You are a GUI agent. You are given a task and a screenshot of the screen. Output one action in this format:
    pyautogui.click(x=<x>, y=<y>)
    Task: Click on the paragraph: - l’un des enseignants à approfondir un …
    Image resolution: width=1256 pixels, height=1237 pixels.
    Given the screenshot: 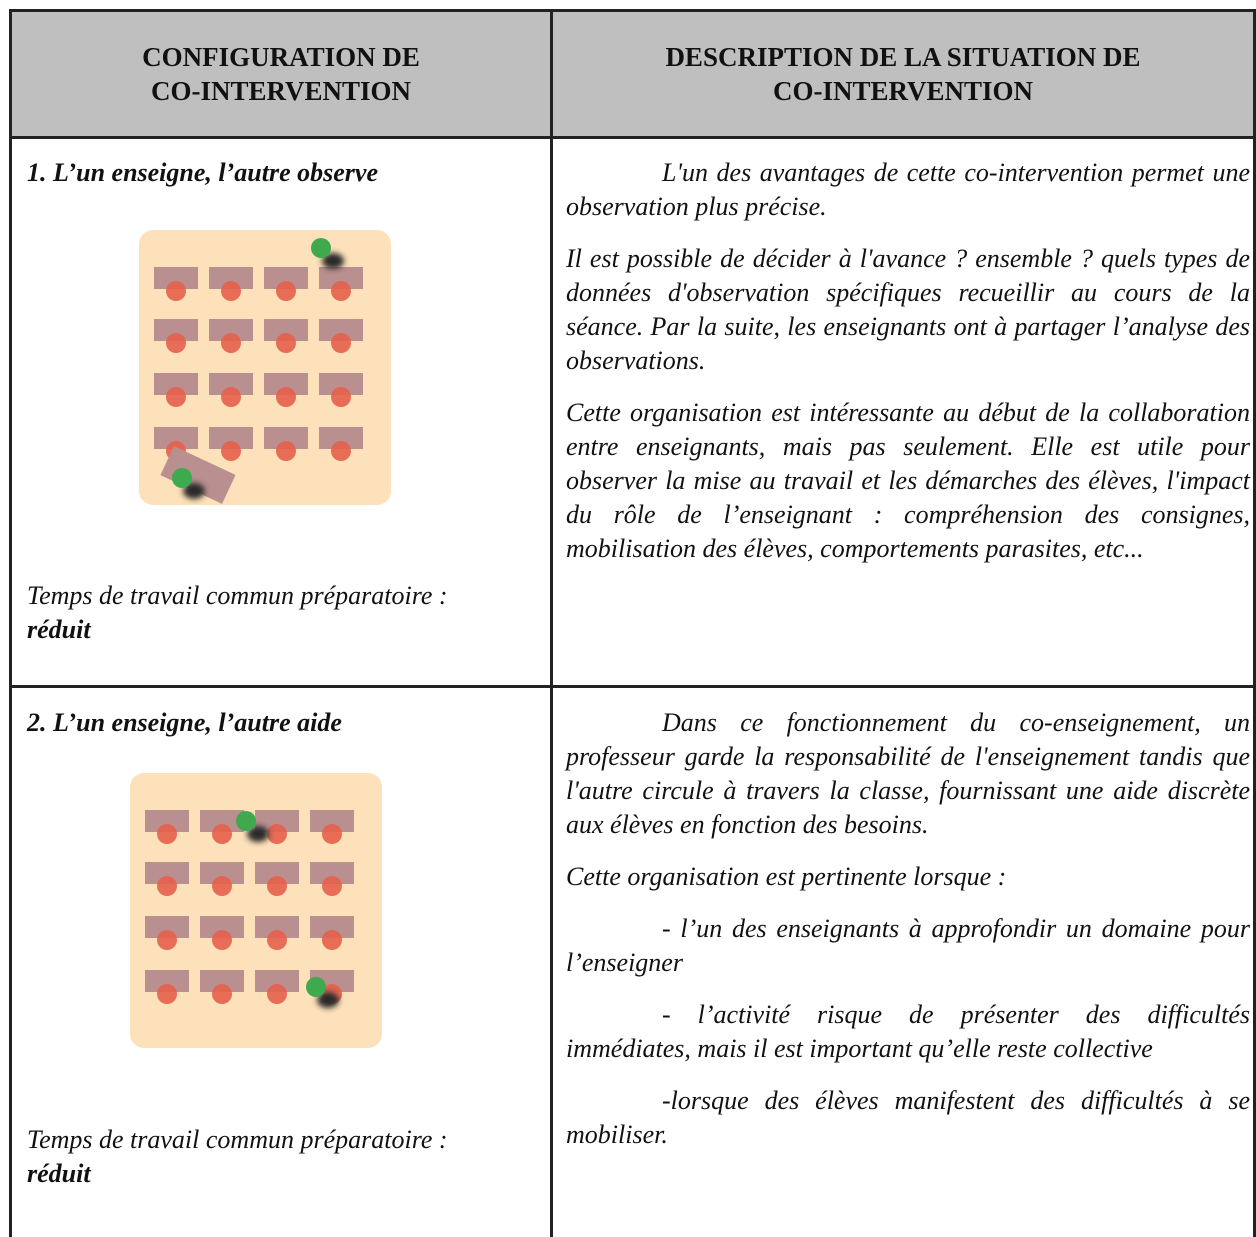 What is the action you would take?
    pyautogui.click(x=908, y=945)
    